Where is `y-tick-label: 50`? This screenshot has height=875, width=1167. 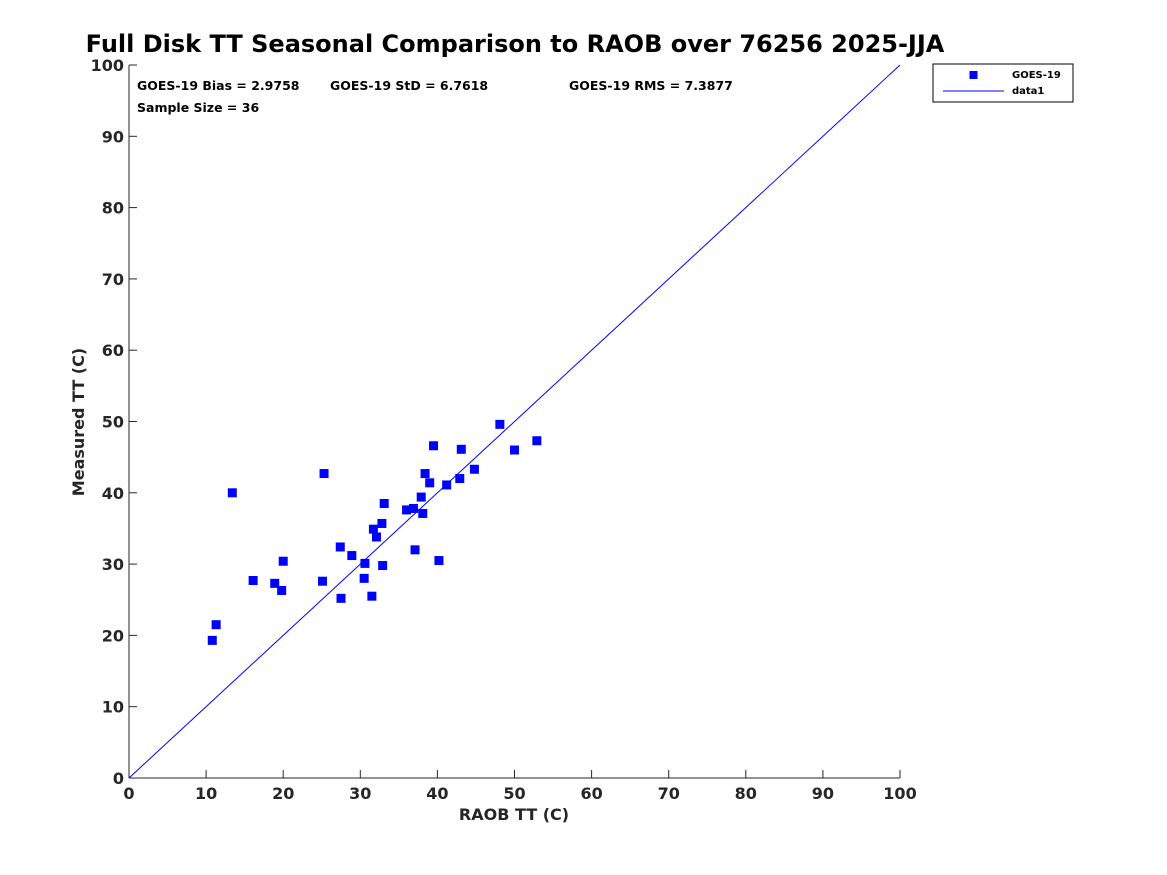 y-tick-label: 50 is located at coordinates (113, 422).